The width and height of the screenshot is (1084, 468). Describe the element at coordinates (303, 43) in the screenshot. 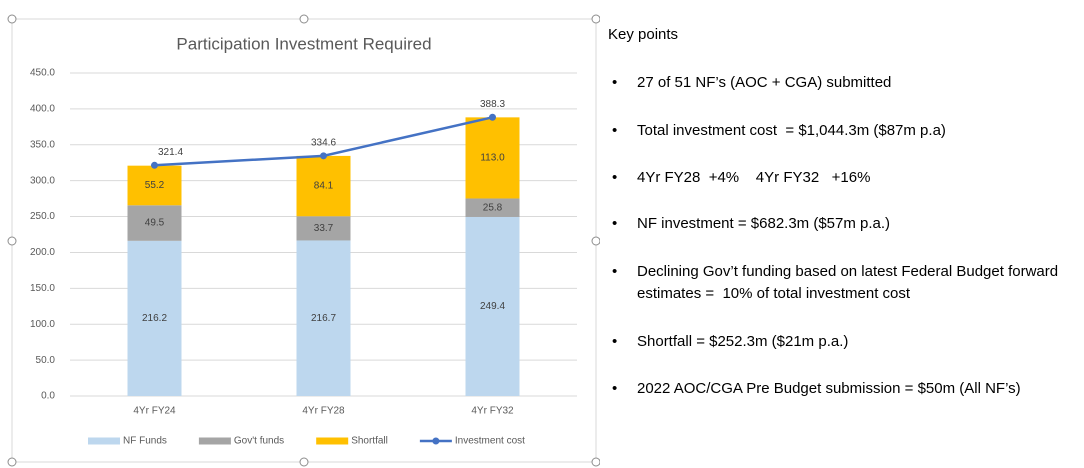

I see `chart-title: Participation Investment Required` at that location.